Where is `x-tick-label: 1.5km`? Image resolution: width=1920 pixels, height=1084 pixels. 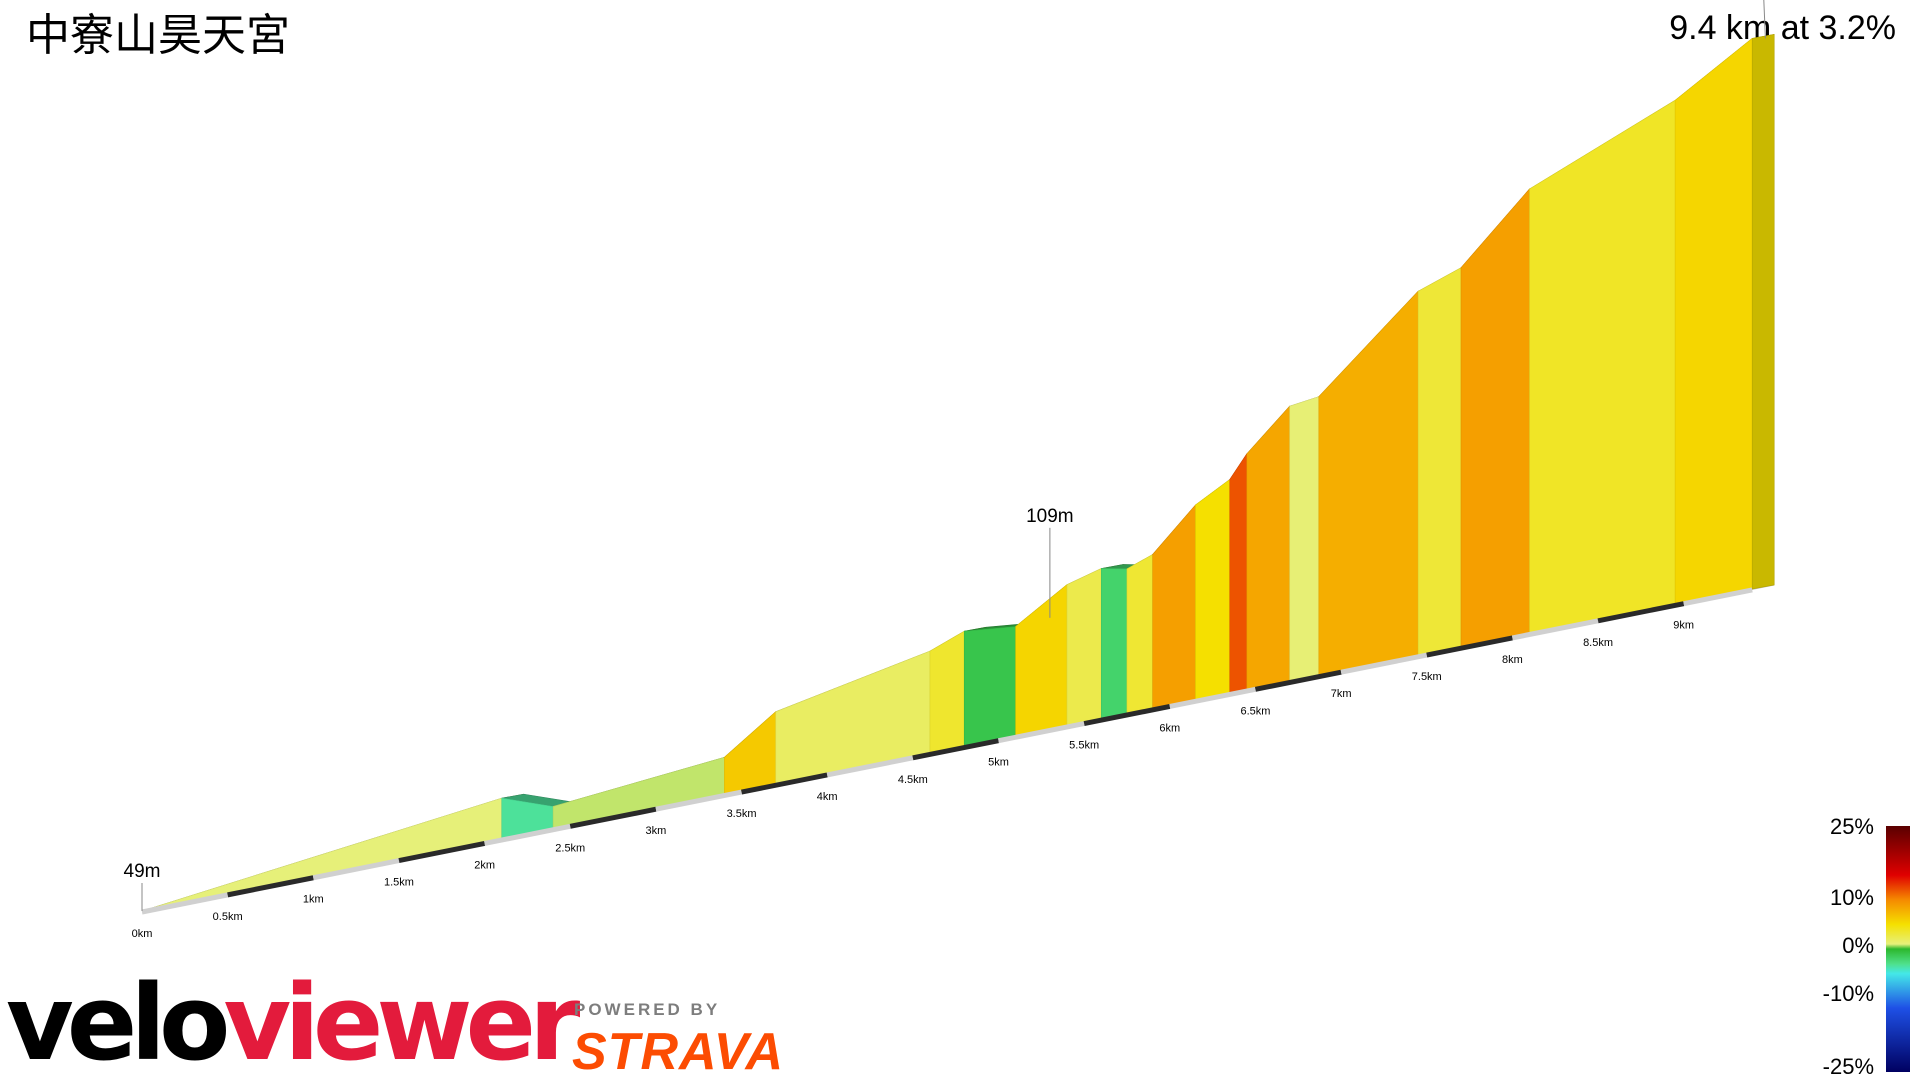 x-tick-label: 1.5km is located at coordinates (399, 883).